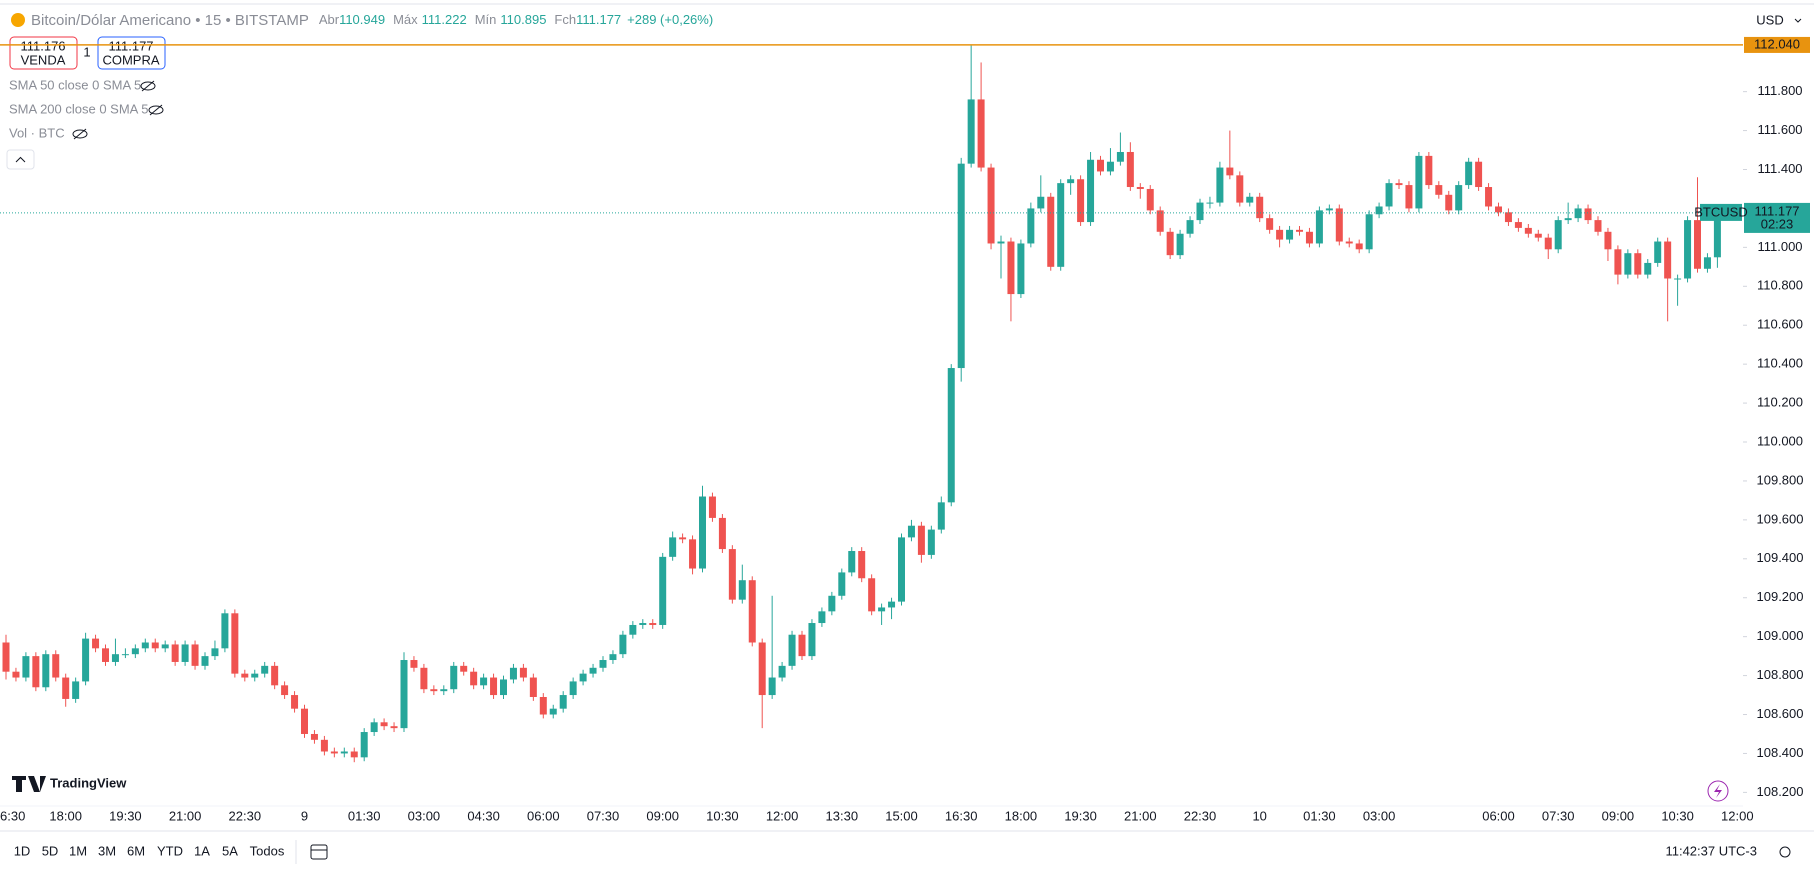  What do you see at coordinates (1780, 635) in the screenshot?
I see `y-tick-label: 109.000` at bounding box center [1780, 635].